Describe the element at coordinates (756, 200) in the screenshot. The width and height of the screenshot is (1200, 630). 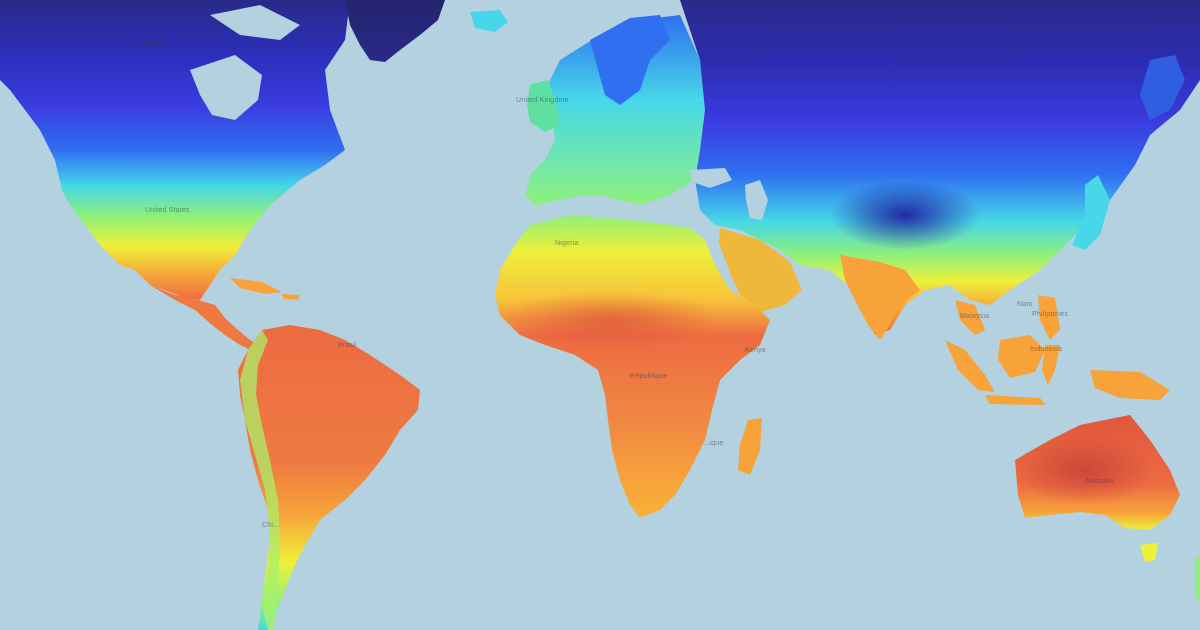
I see `caspian-sea` at that location.